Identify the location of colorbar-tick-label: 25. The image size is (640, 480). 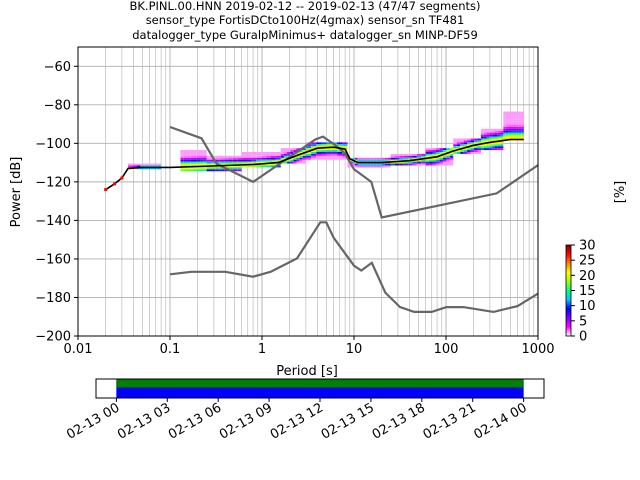
(587, 261).